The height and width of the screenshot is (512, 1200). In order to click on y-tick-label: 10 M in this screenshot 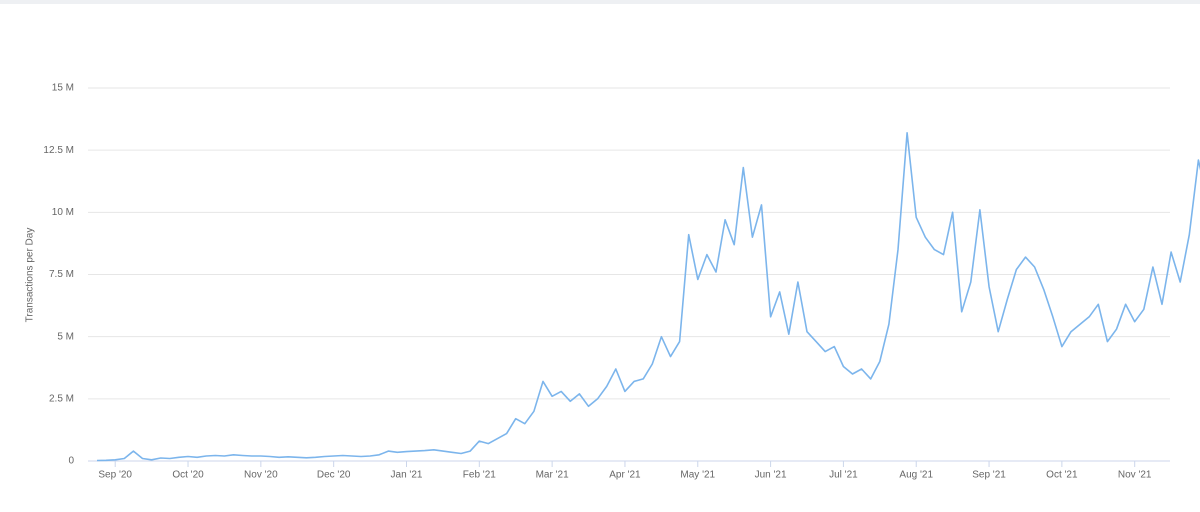, I will do `click(63, 212)`.